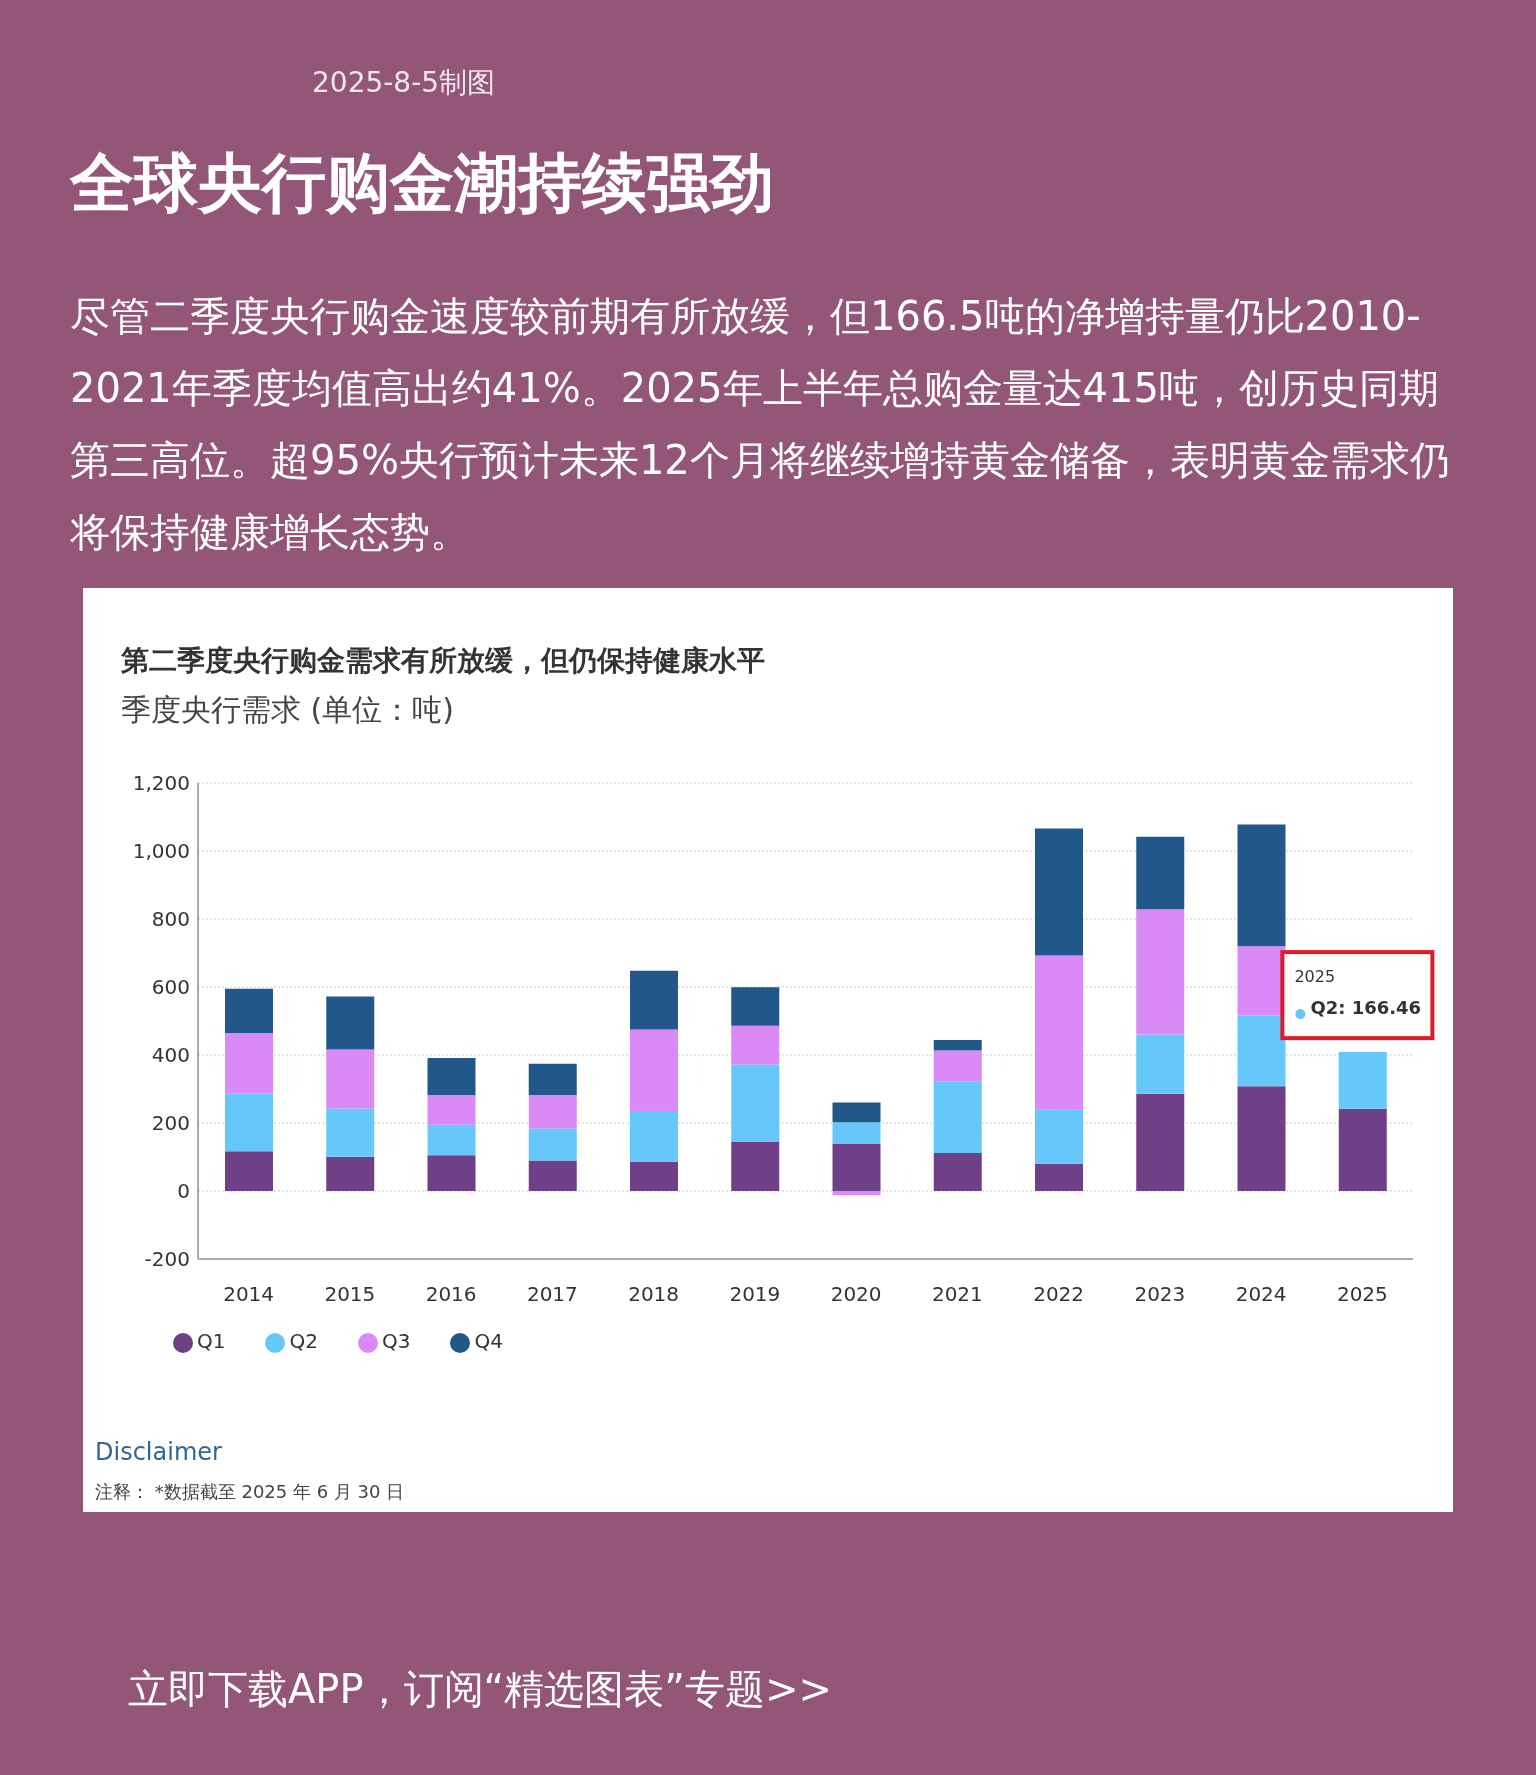 The width and height of the screenshot is (1536, 1775). Describe the element at coordinates (755, 1294) in the screenshot. I see `x-tick-label: 2019` at that location.